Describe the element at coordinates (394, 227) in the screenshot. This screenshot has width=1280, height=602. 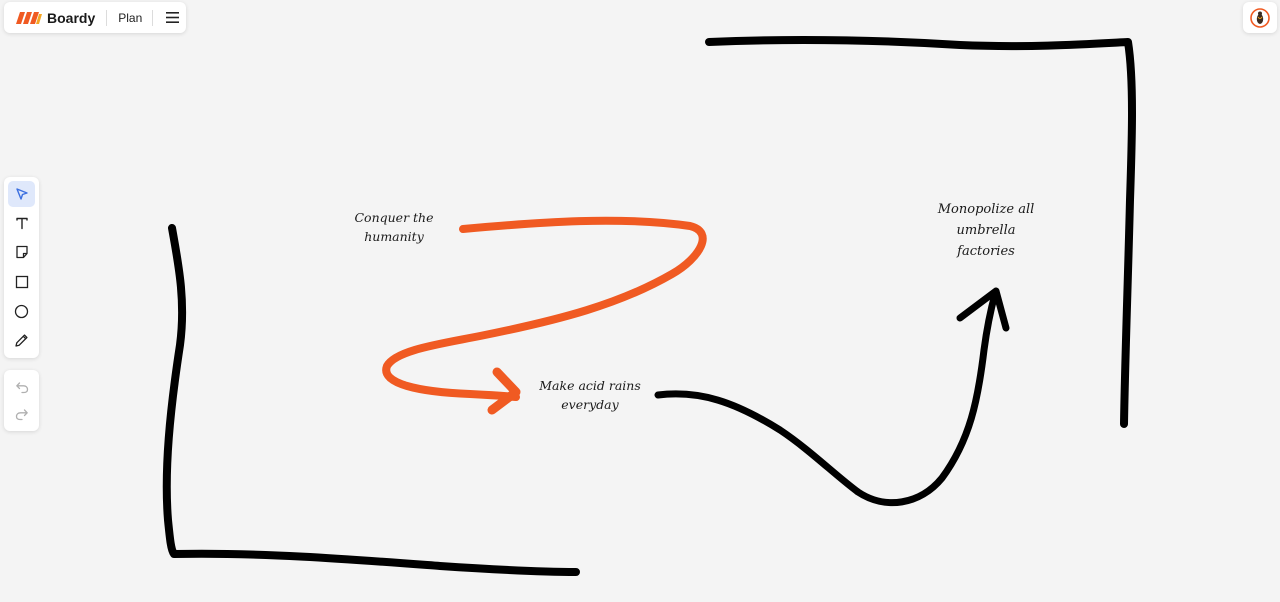
I see `note-conquer: Conquer the humanity` at that location.